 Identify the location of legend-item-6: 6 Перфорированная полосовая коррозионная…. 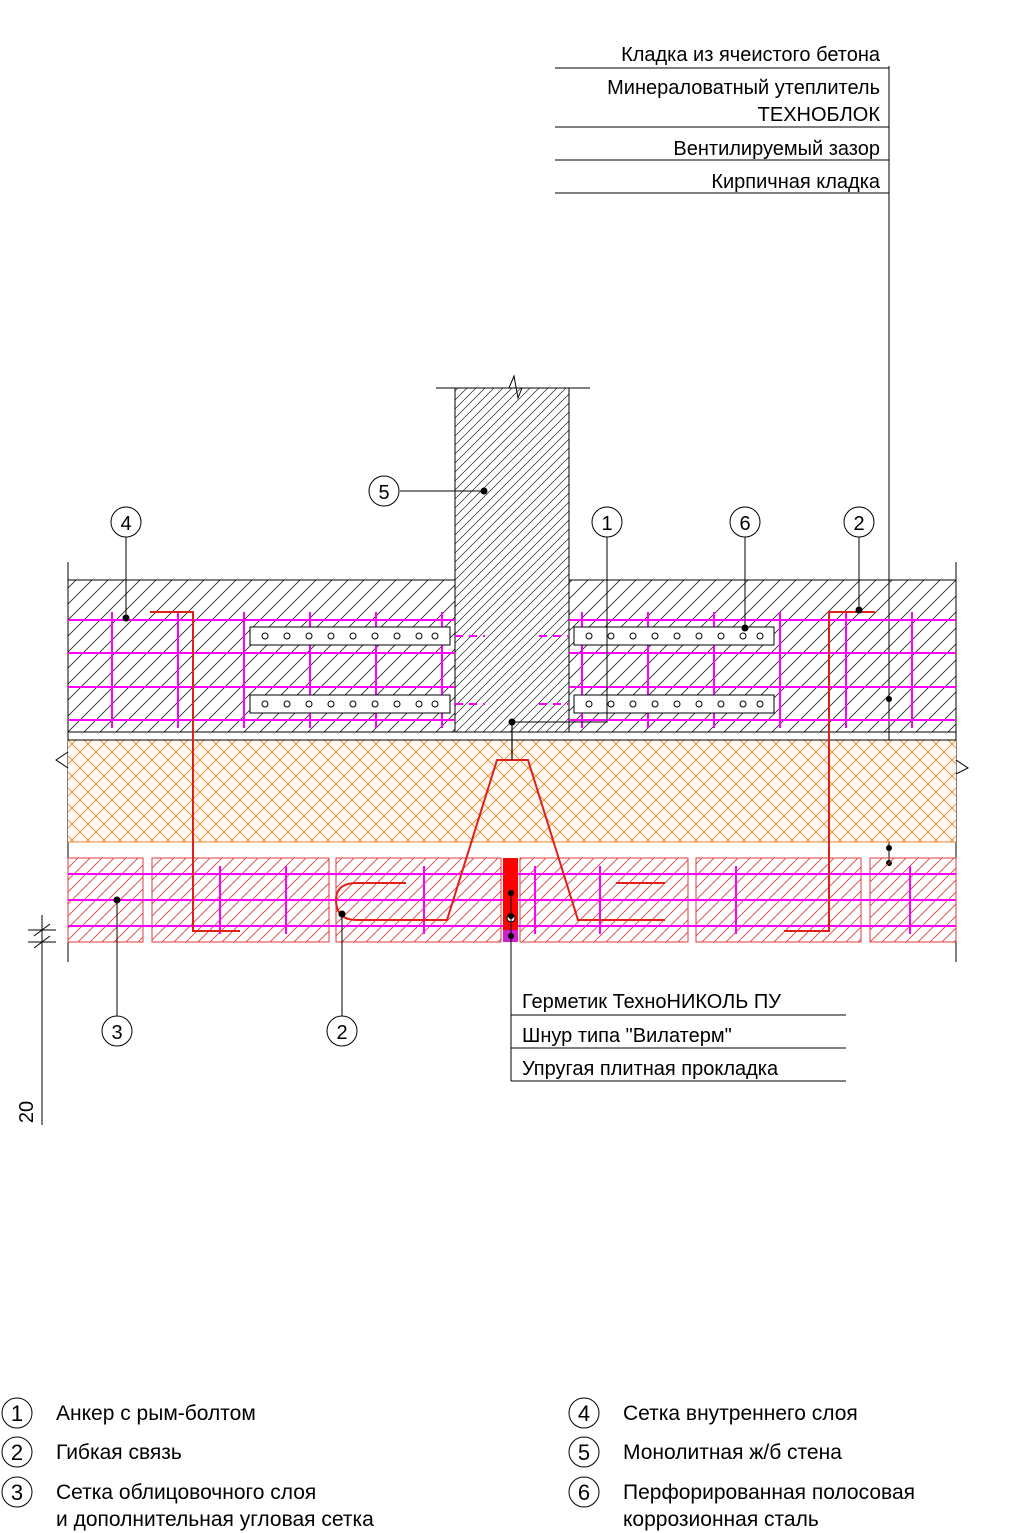
(741, 1503).